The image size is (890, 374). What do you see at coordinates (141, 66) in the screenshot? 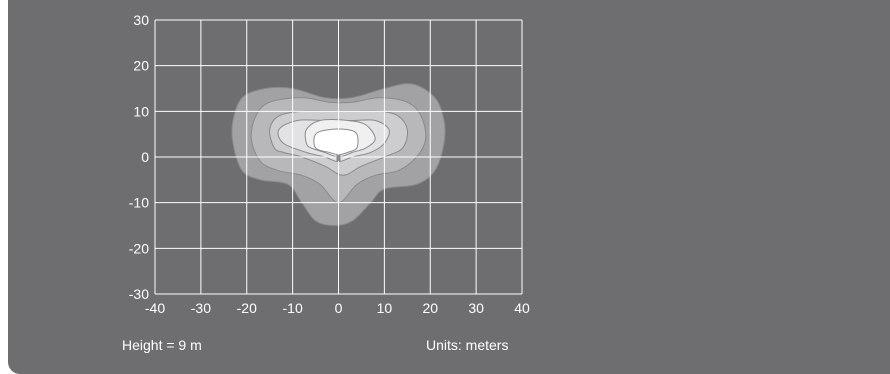
I see `y-tick-label: 20` at bounding box center [141, 66].